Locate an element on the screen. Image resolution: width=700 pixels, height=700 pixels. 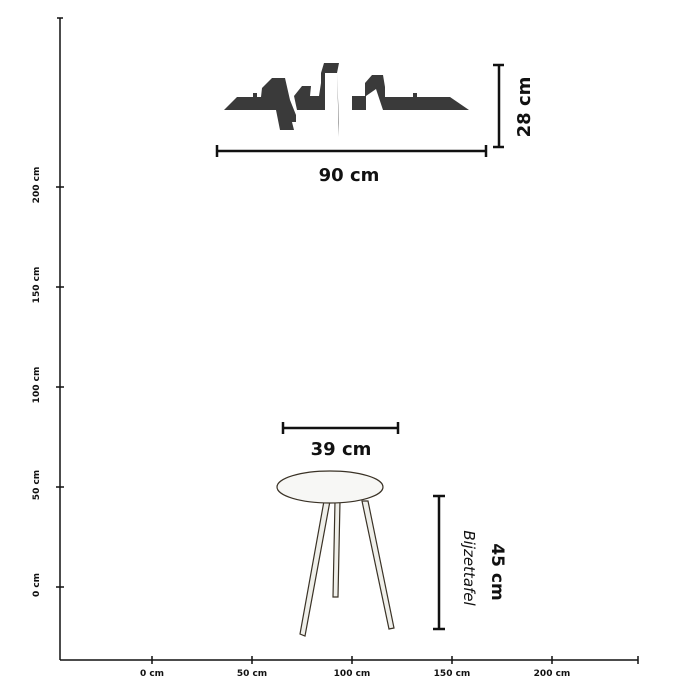
table-height-label: 45 cm is located at coordinates (497, 571).